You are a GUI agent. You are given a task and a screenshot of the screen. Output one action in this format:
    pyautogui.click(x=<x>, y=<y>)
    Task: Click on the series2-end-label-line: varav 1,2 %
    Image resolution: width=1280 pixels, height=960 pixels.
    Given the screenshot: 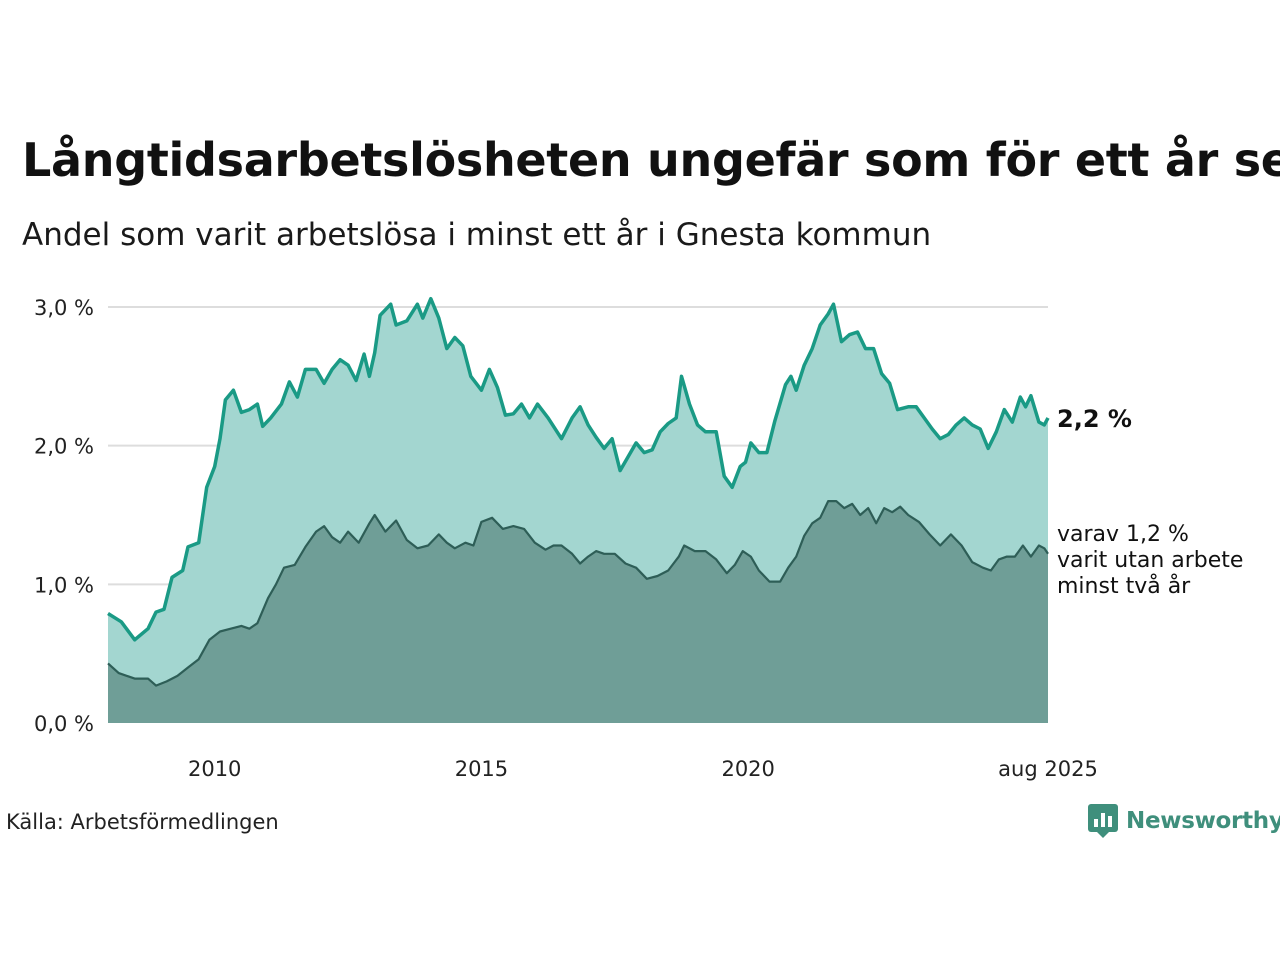 What is the action you would take?
    pyautogui.click(x=1123, y=534)
    